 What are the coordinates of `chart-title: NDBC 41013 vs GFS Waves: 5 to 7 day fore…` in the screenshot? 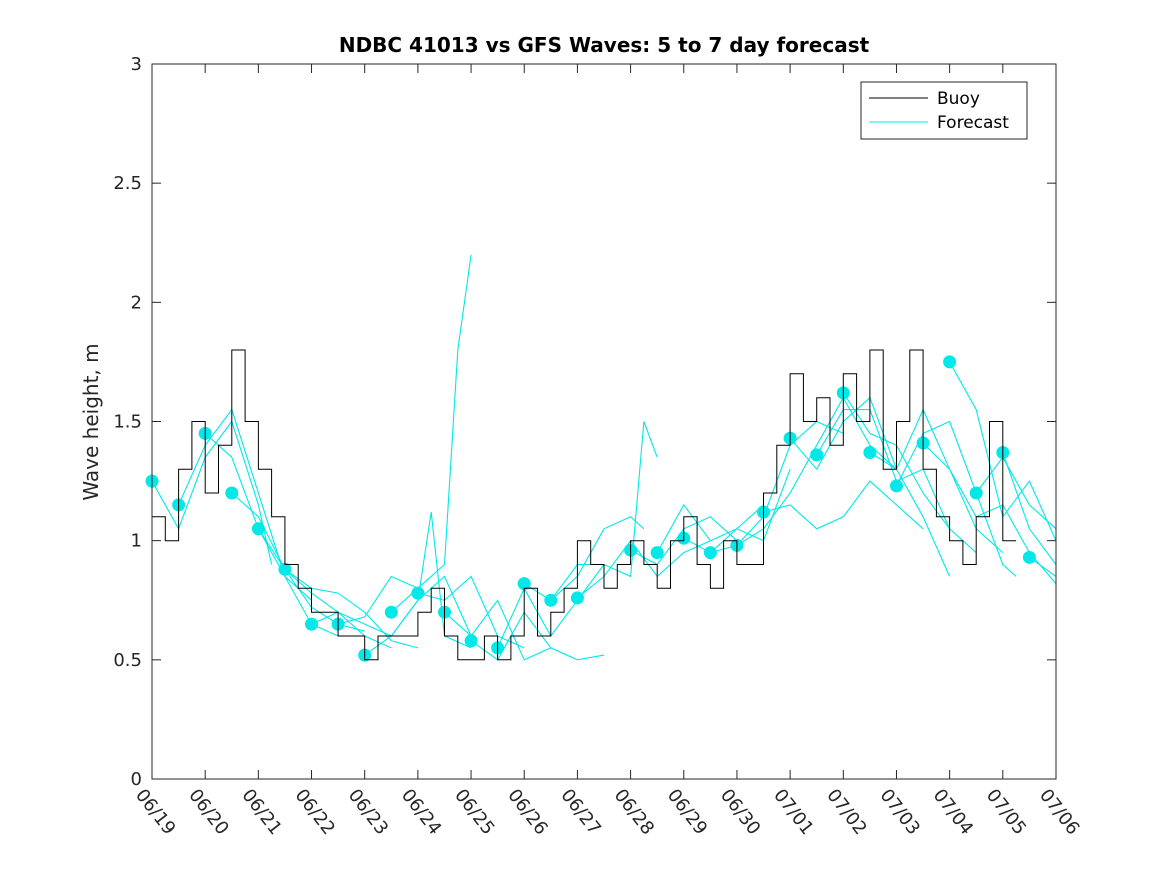 It's located at (604, 45).